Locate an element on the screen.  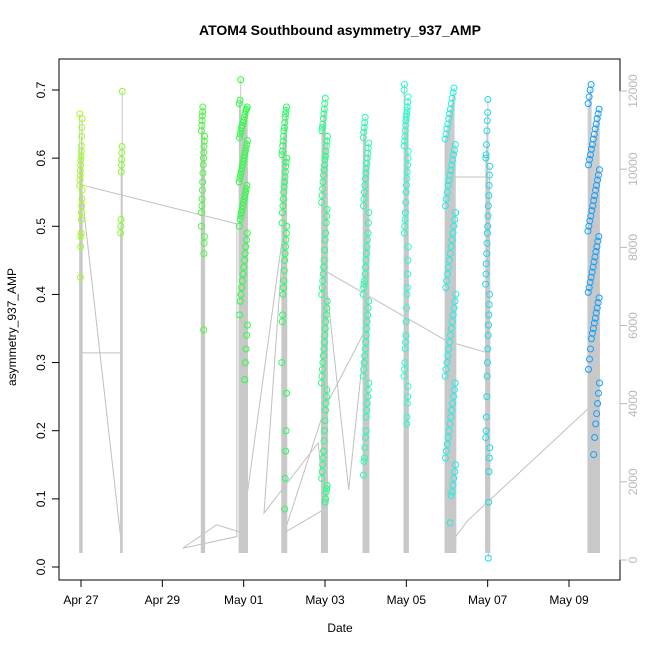
chart-title: ATOM4 Southbound asymmetry_937_AMP is located at coordinates (340, 30).